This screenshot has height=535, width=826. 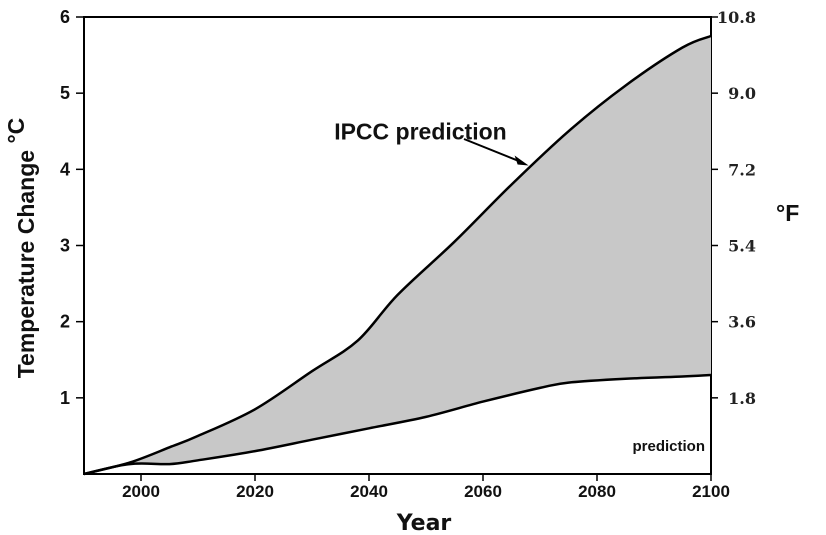 What do you see at coordinates (736, 17) in the screenshot?
I see `y2-tick-label: 10.8` at bounding box center [736, 17].